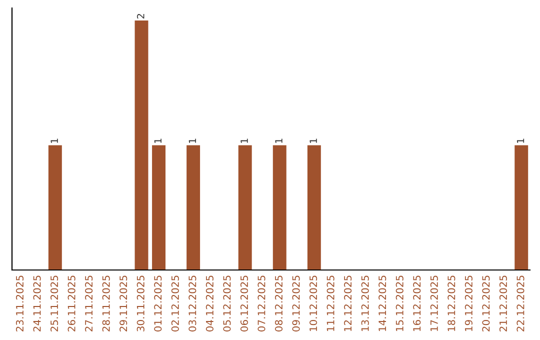 The image size is (540, 340). I want to click on x-tick-label: 25.11.2025, so click(54, 304).